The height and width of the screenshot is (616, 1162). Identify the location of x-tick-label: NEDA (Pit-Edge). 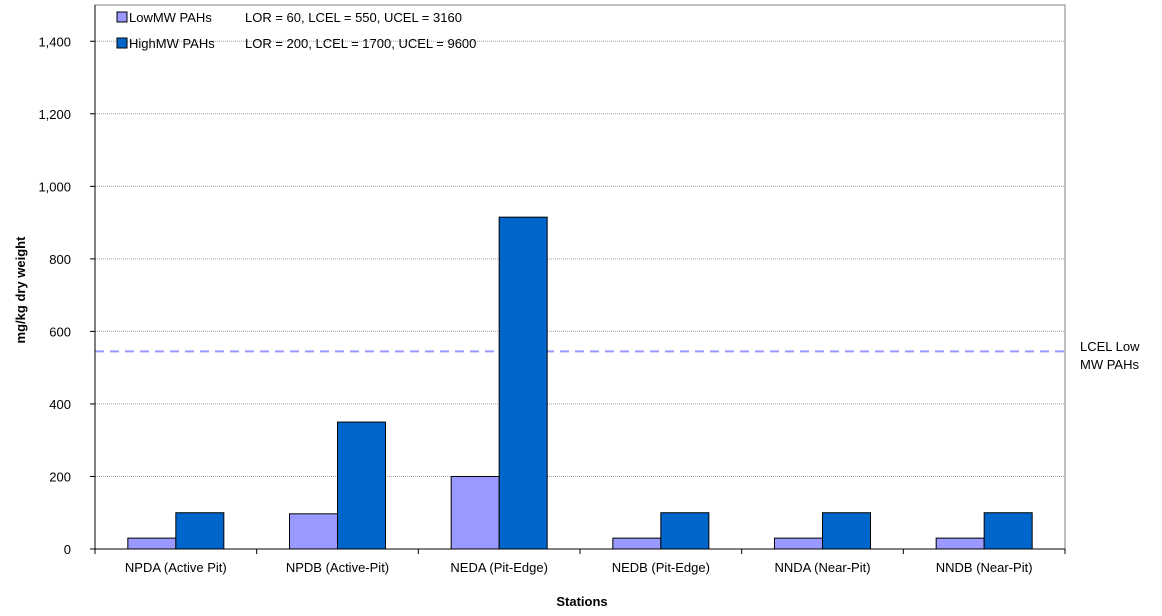
(499, 567).